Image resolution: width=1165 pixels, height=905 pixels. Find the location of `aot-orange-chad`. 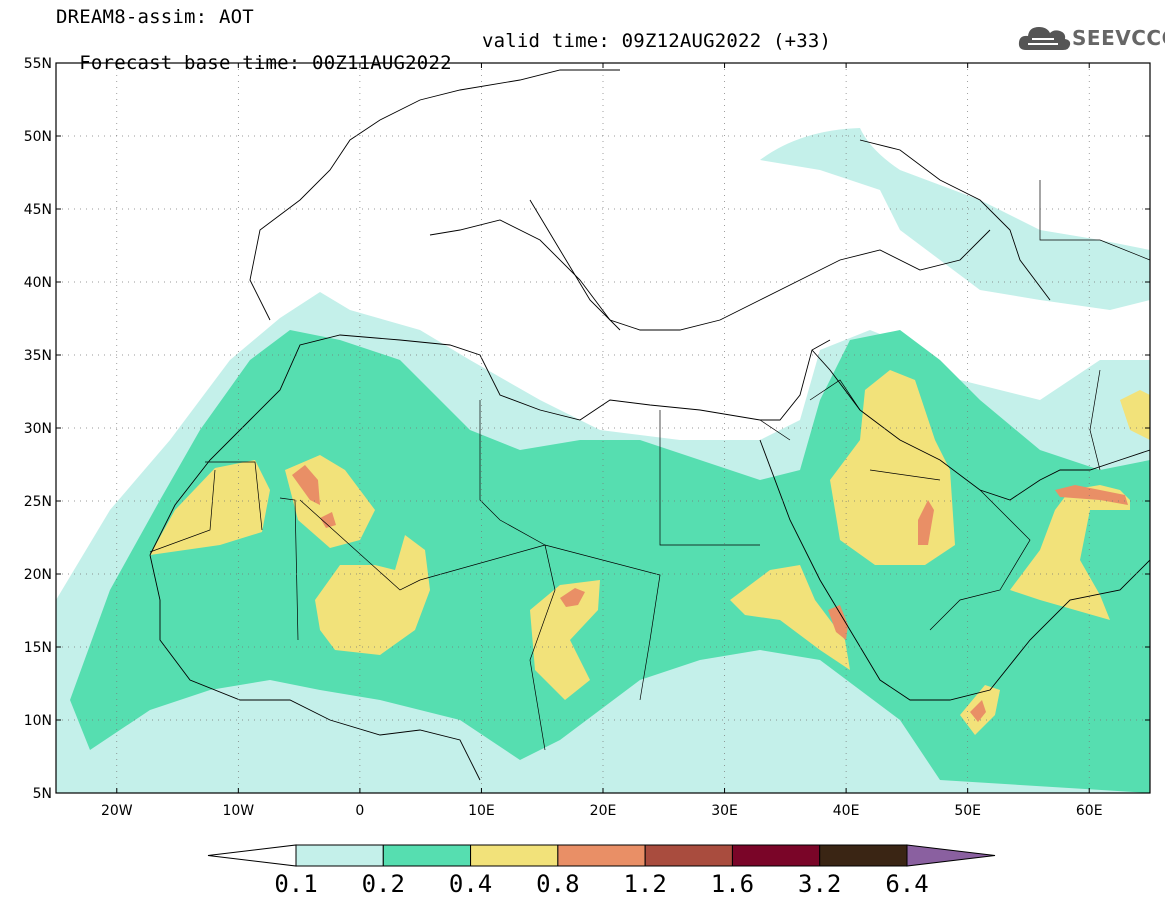

aot-orange-chad is located at coordinates (572, 597).